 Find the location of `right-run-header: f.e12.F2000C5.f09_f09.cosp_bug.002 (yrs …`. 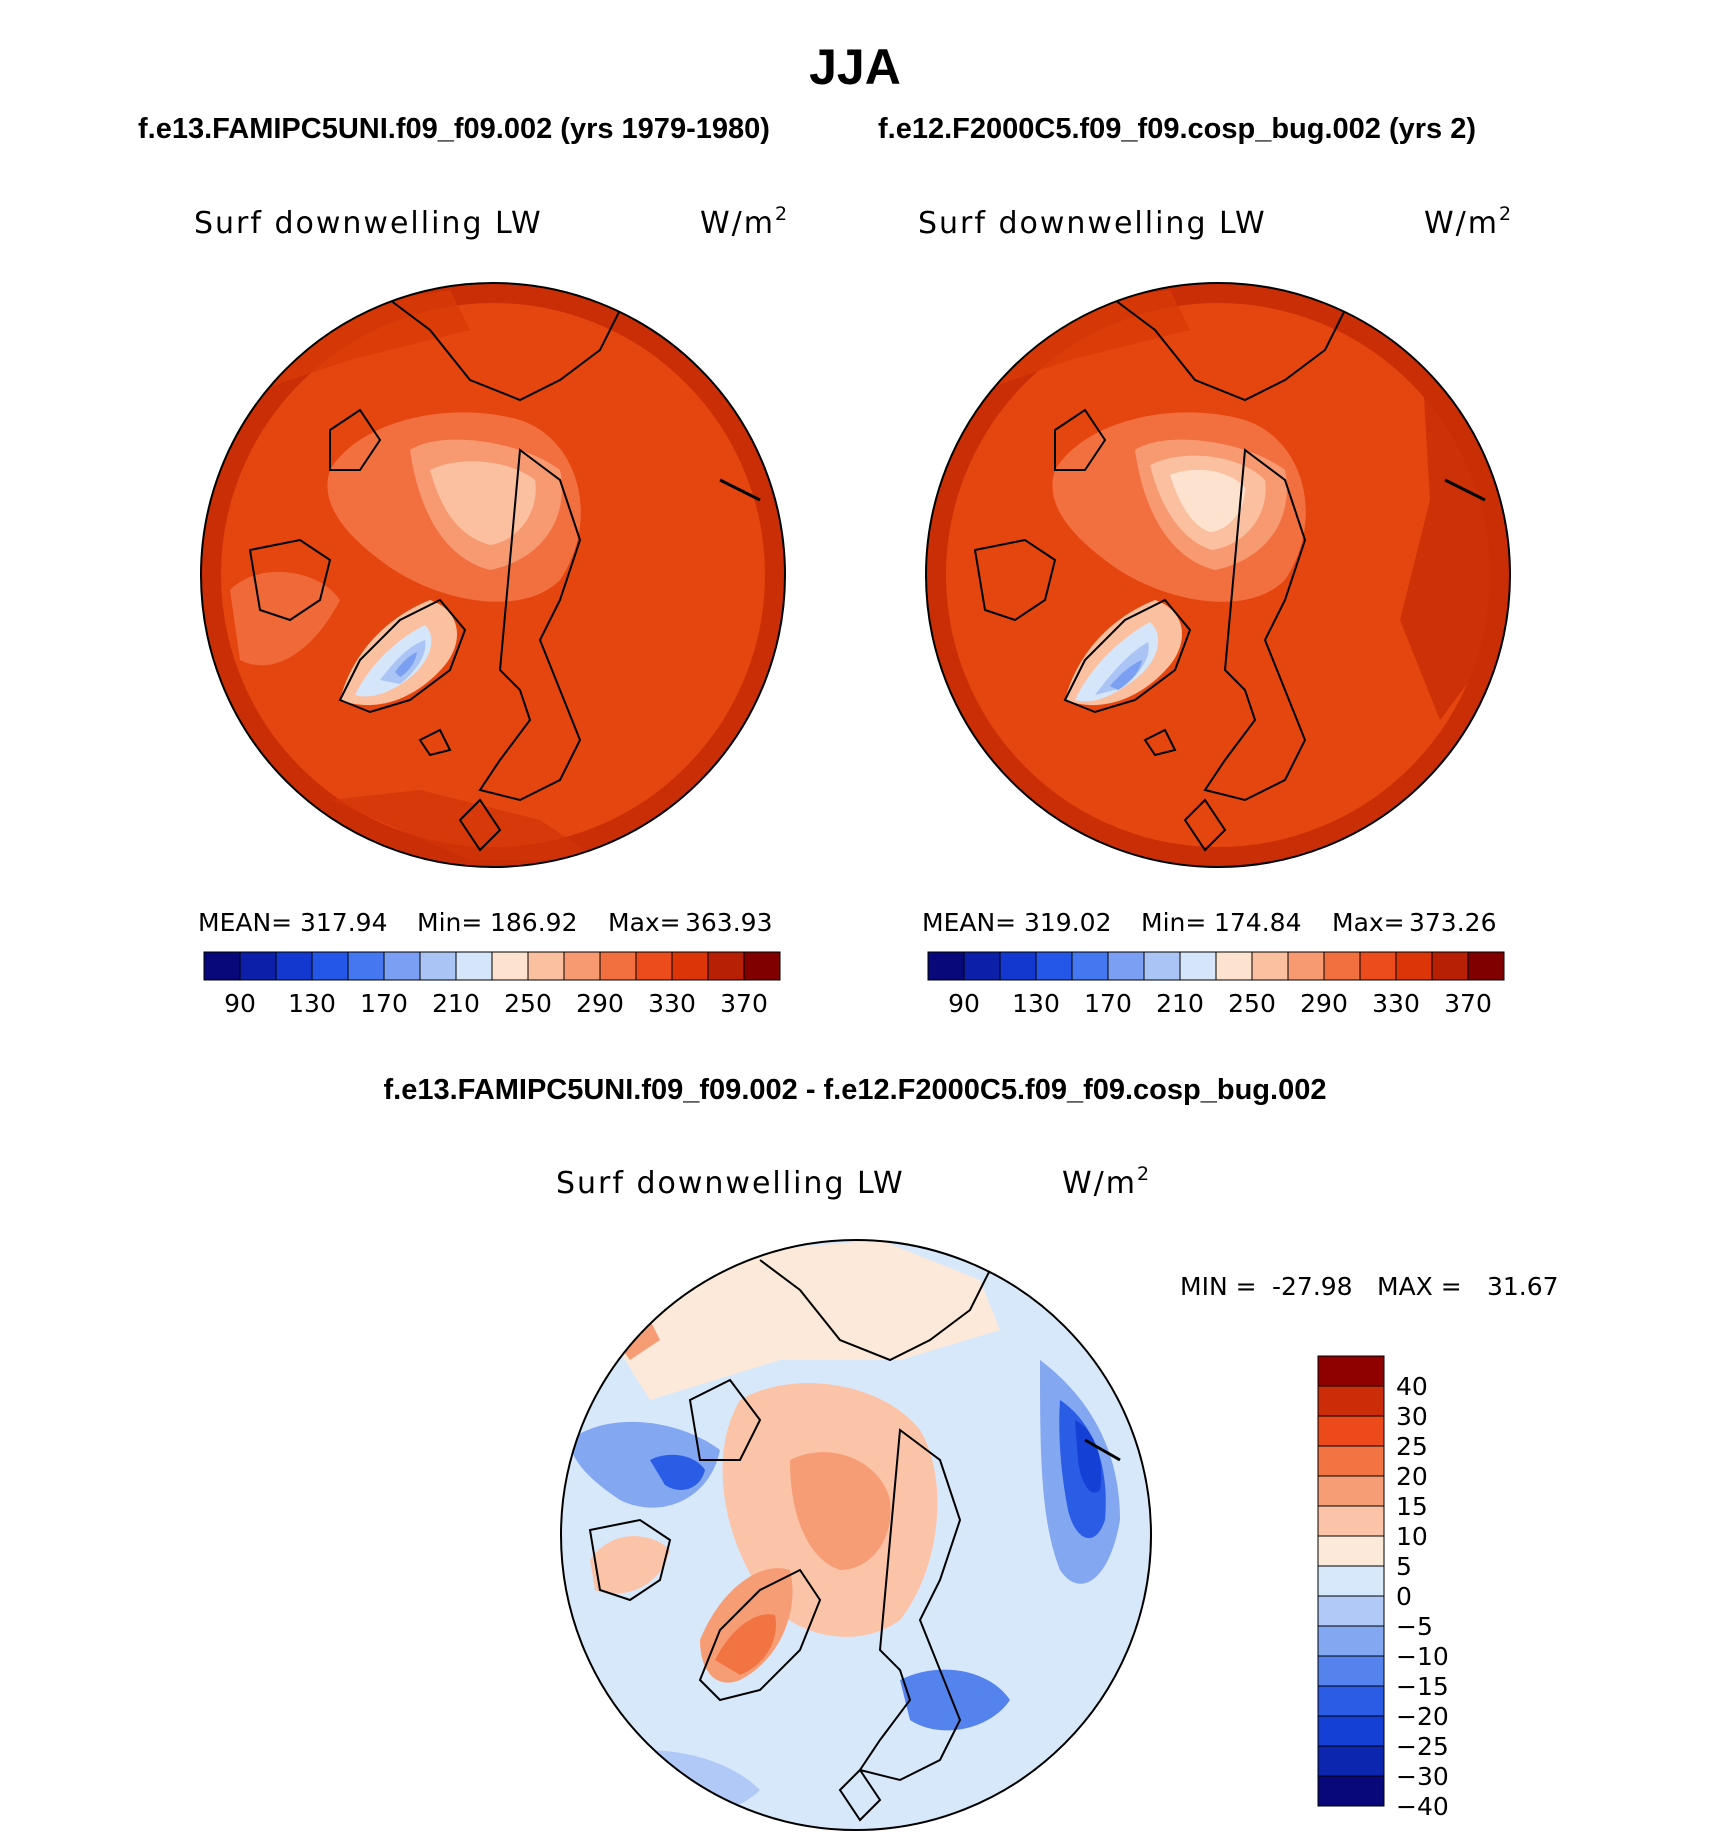

right-run-header: f.e12.F2000C5.f09_f09.cosp_bug.002 (yrs … is located at coordinates (1177, 129).